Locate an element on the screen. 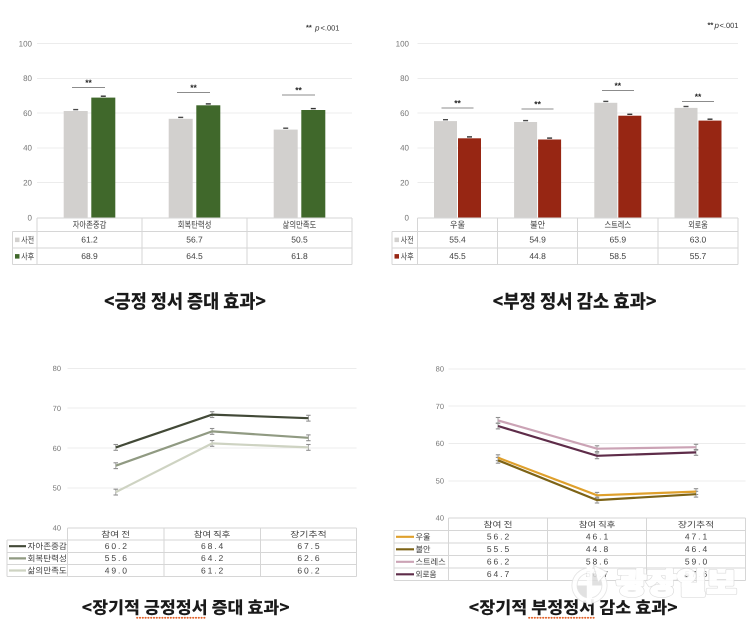 This screenshot has height=630, width=747. svg-text: 46.4 is located at coordinates (697, 549).